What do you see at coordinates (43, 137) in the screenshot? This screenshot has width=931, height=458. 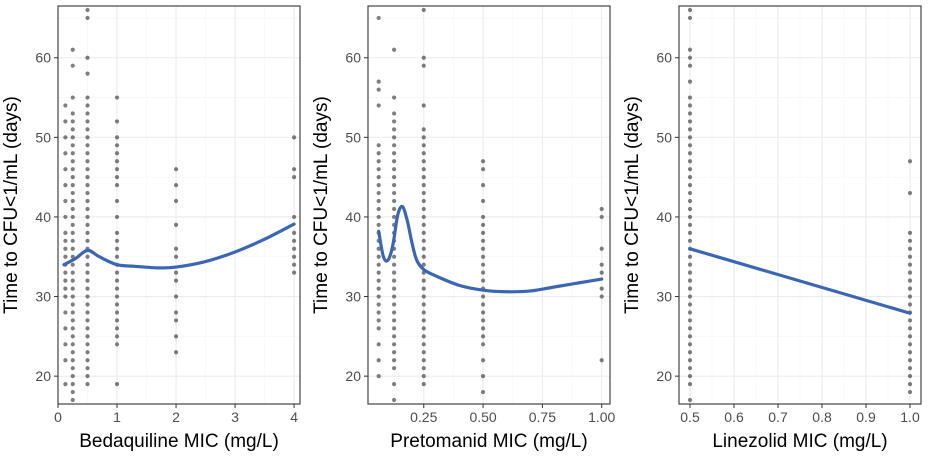 I see `y-tick-label: 50` at bounding box center [43, 137].